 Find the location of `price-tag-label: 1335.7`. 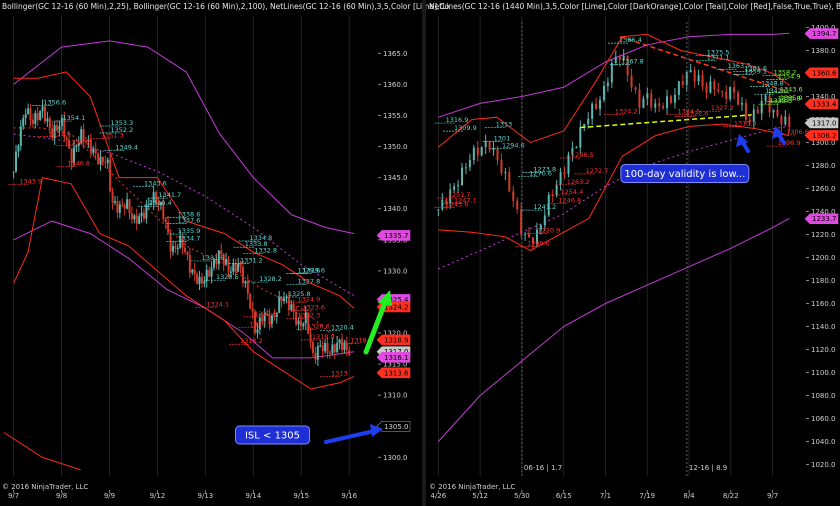

price-tag-label: 1335.7 is located at coordinates (396, 236).